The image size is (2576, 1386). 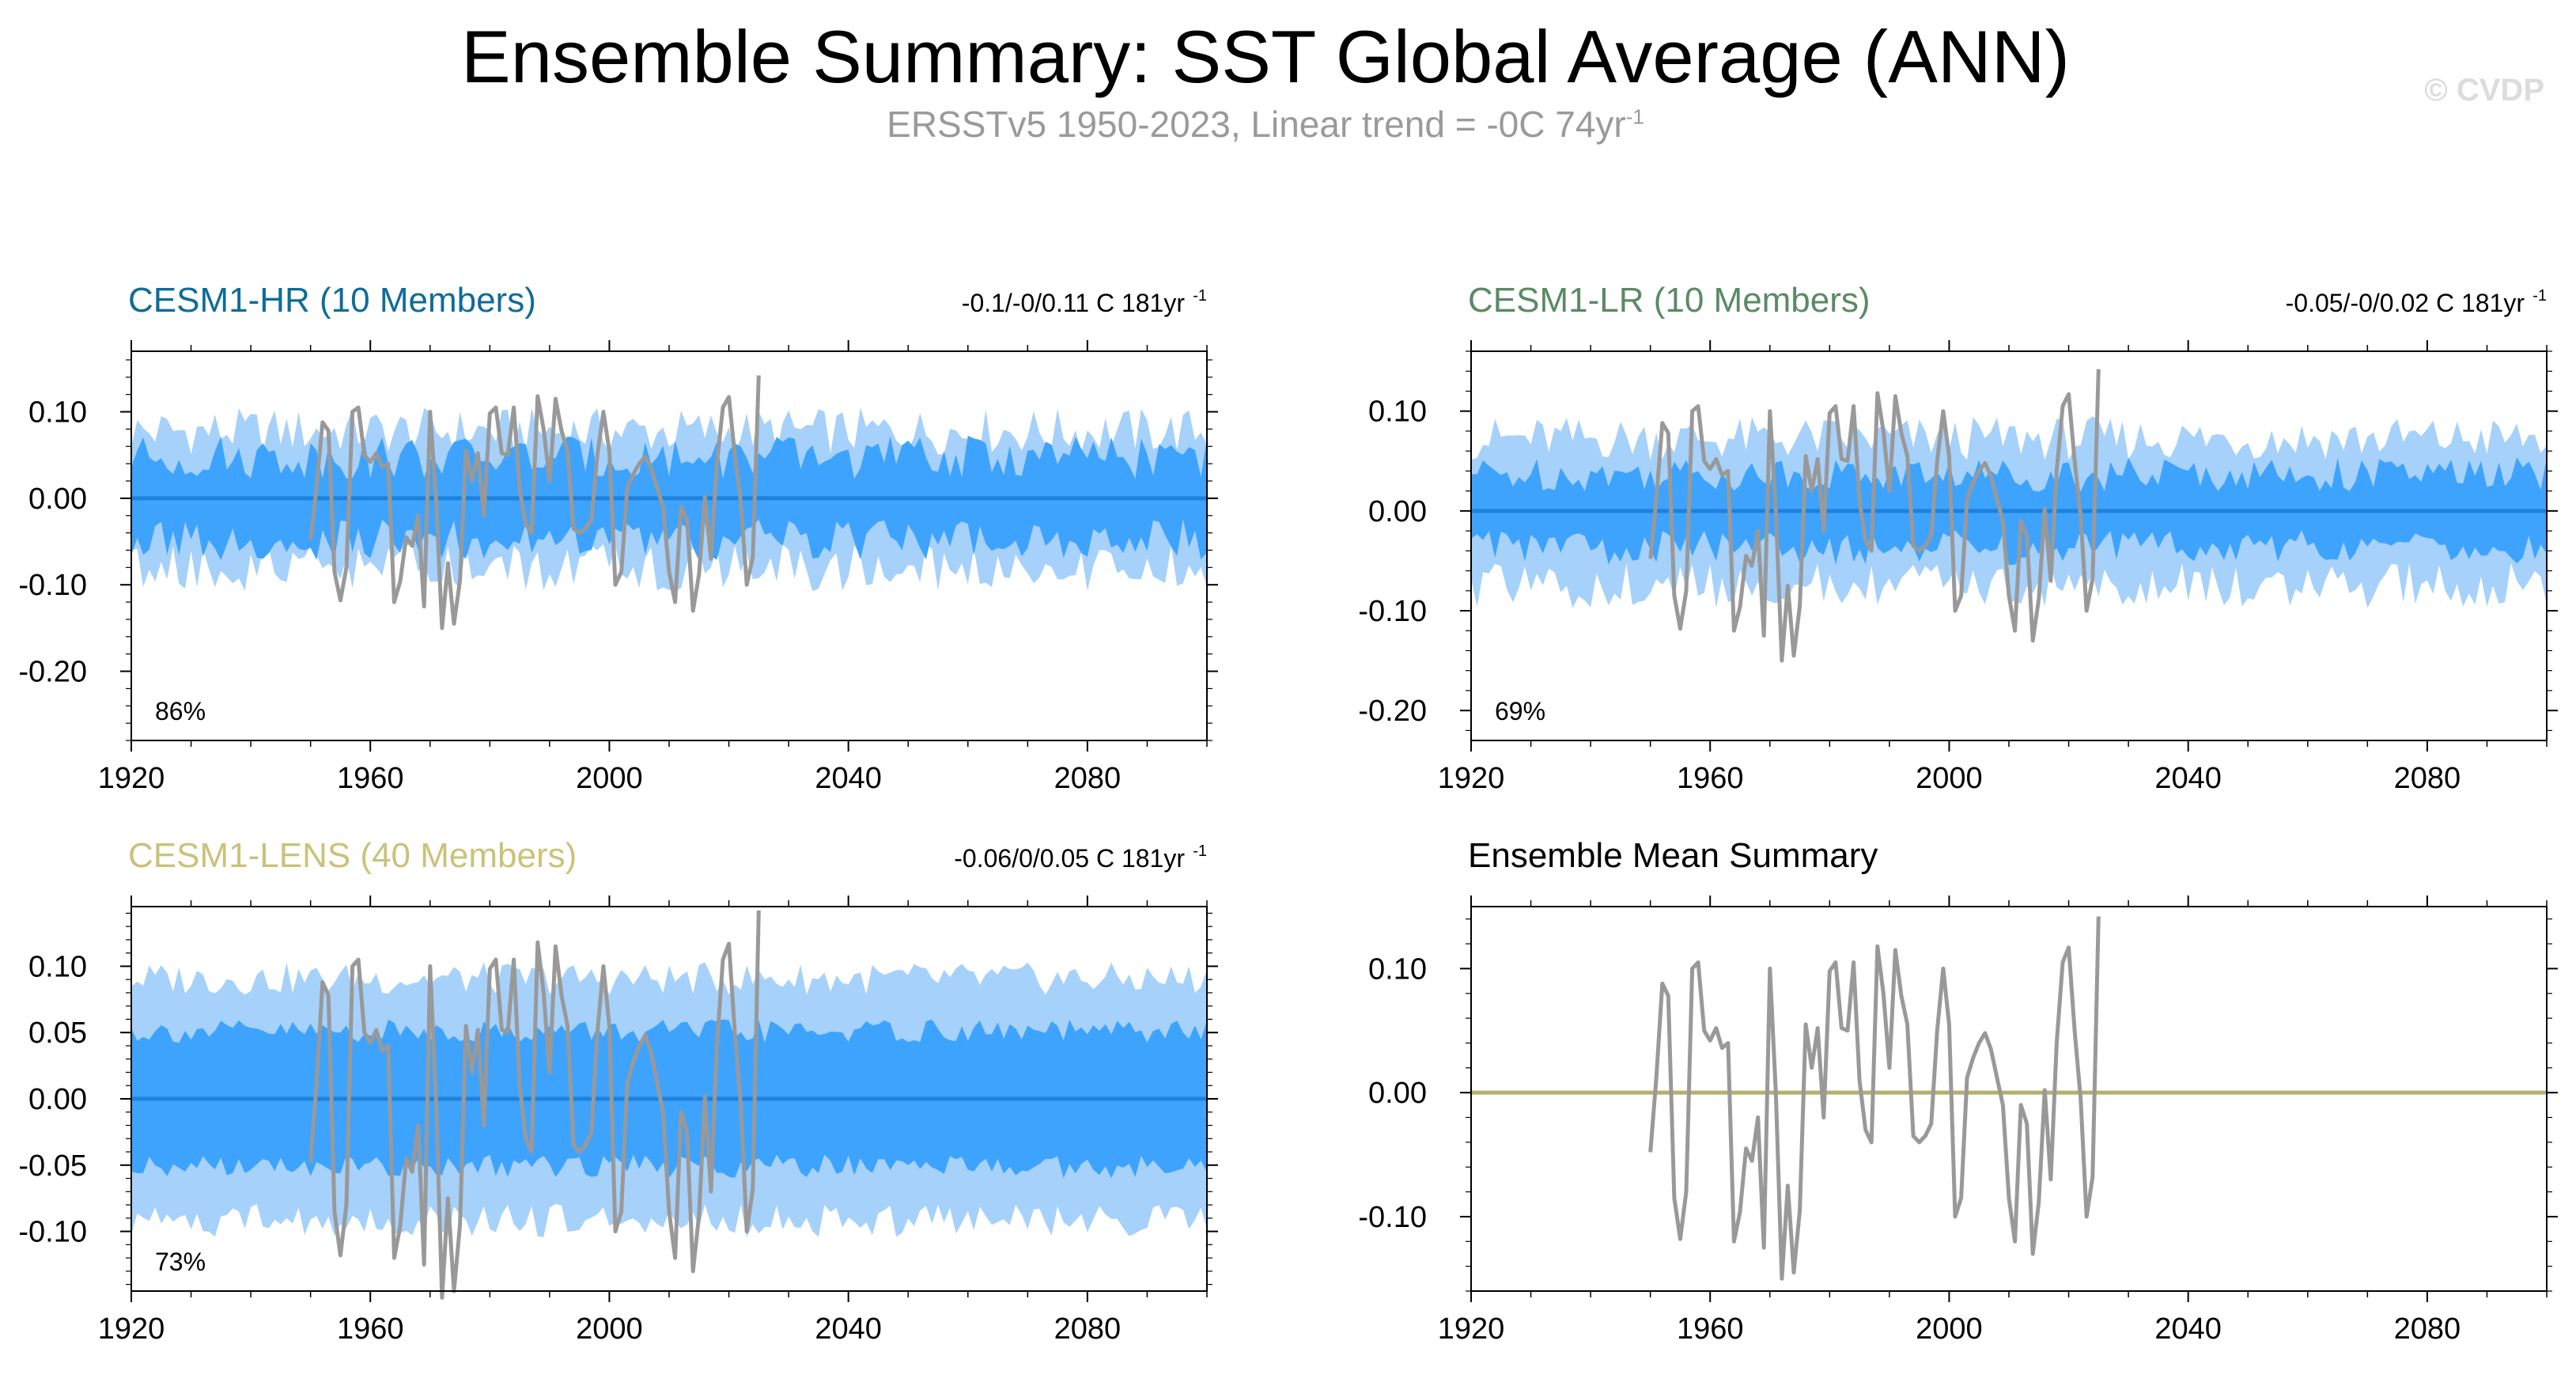 I want to click on y-tick-label: 0.05, so click(x=57, y=1033).